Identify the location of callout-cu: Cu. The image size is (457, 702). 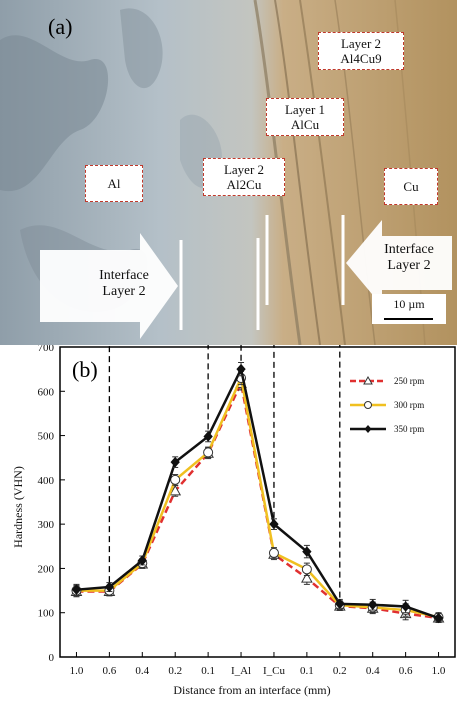
(411, 186).